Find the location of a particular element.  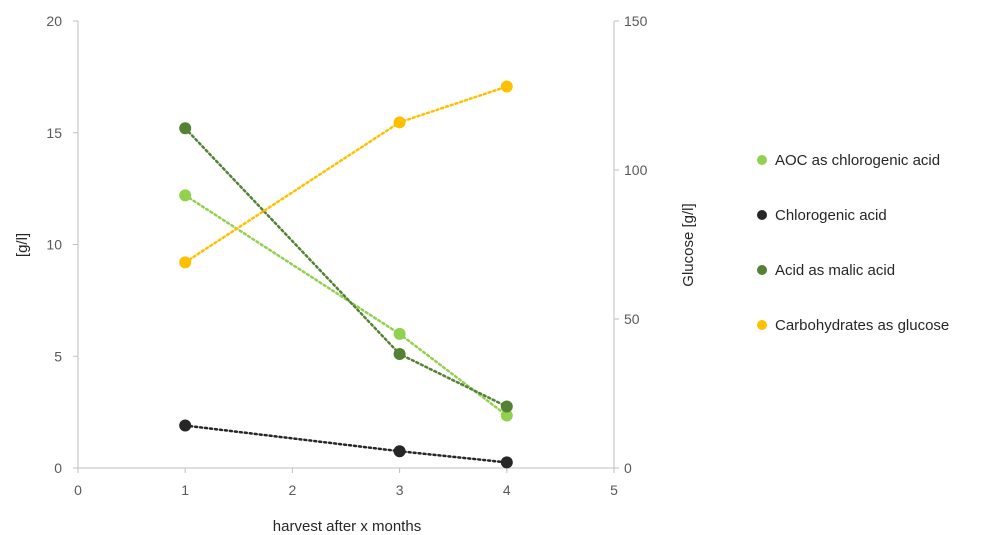

legend-item: AOC as chlorogenic acid is located at coordinates (877, 160).